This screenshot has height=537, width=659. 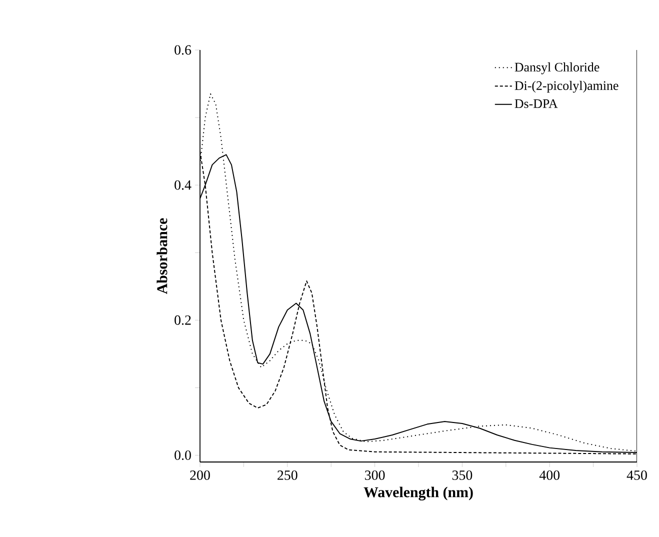 What do you see at coordinates (375, 475) in the screenshot?
I see `x-tick-label: 300` at bounding box center [375, 475].